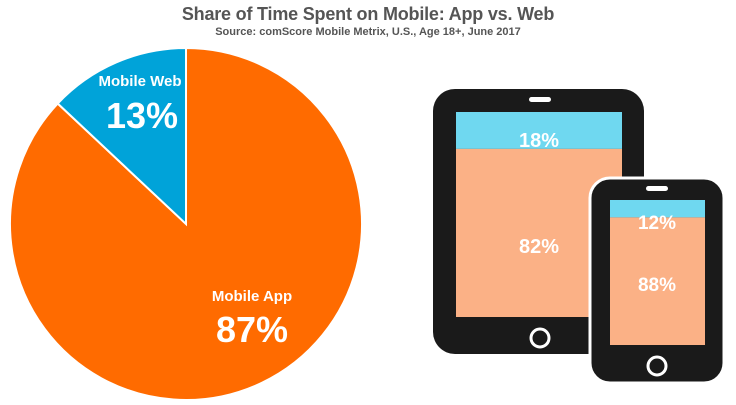  I want to click on pie-label-web-name: Mobile Web, so click(139, 81).